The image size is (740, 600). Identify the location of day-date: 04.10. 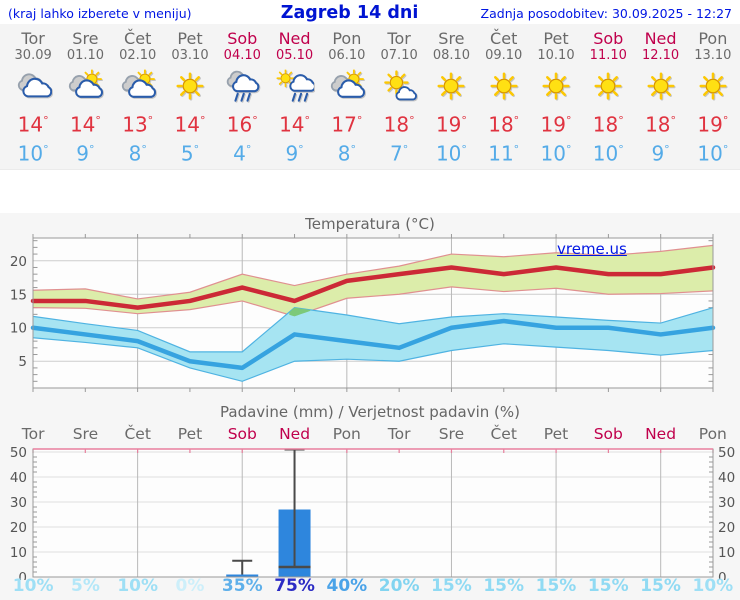
(242, 55).